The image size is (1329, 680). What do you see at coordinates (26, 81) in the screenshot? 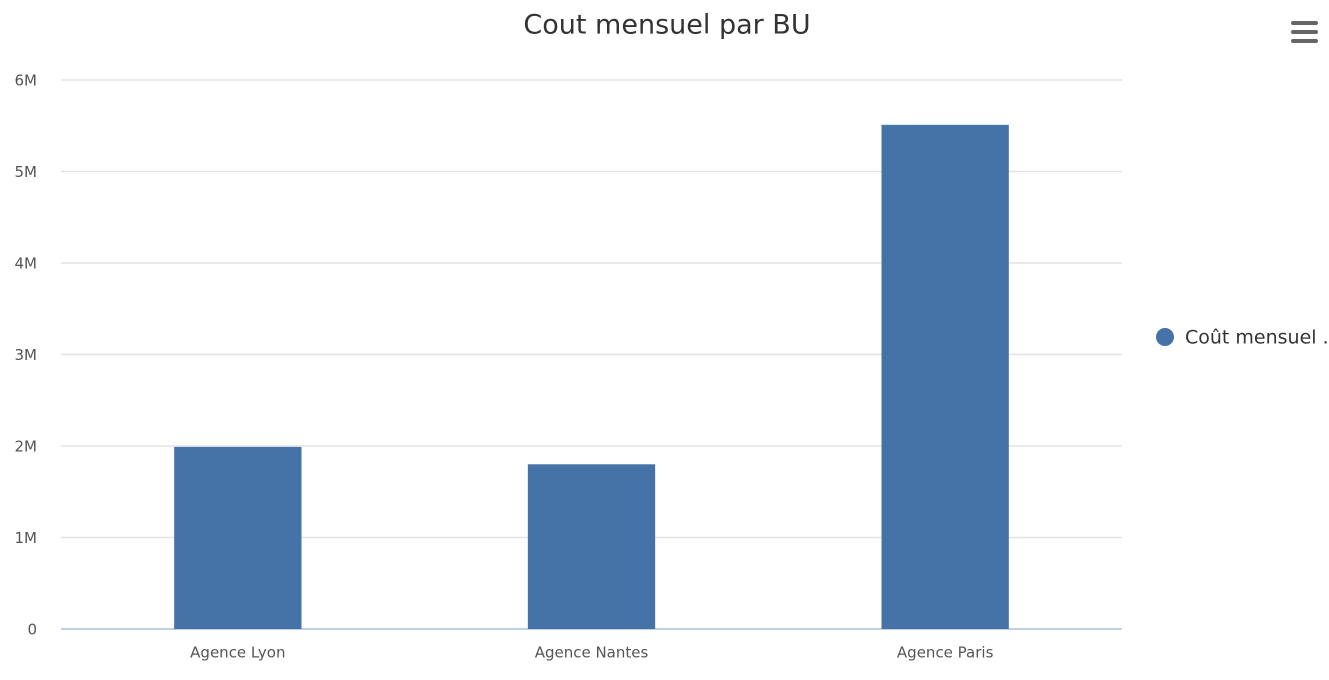
I see `y-tick-label: 6M` at bounding box center [26, 81].